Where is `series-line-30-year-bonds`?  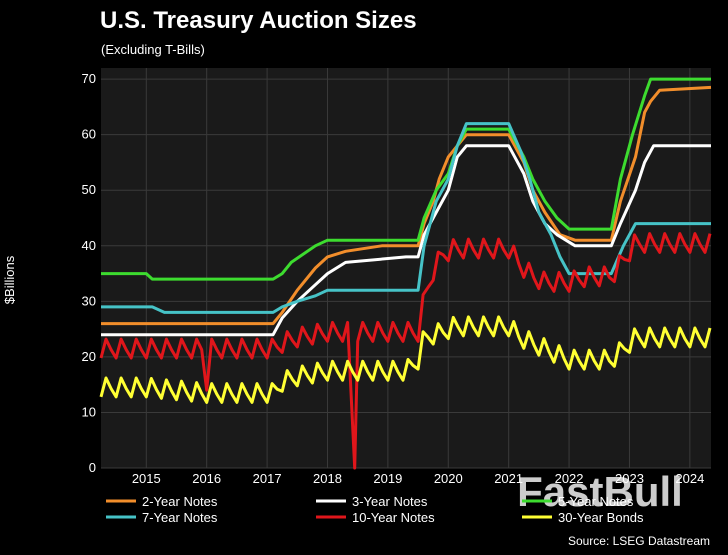 series-line-30-year-bonds is located at coordinates (405, 359).